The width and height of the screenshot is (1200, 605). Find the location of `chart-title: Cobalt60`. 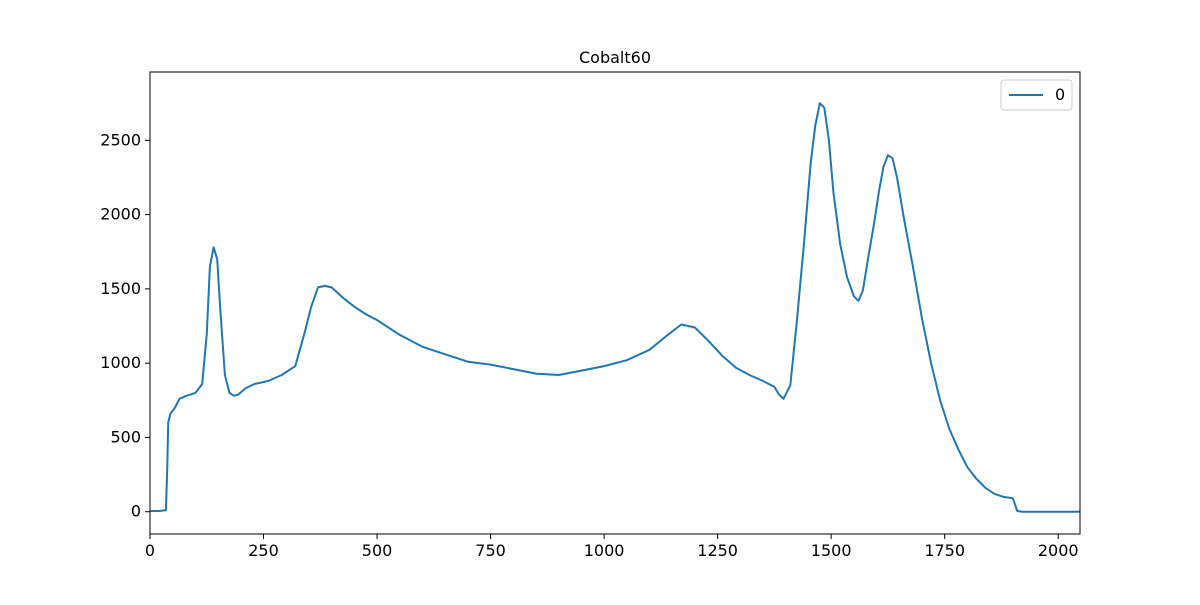

chart-title: Cobalt60 is located at coordinates (615, 57).